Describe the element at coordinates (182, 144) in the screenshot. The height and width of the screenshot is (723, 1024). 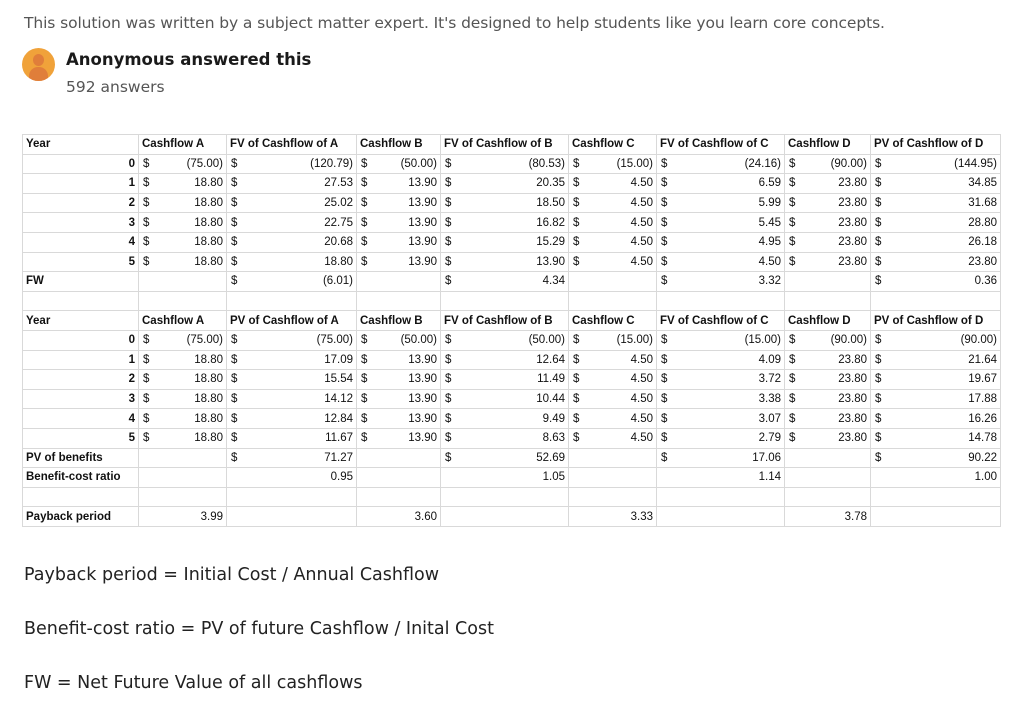
I see `column-header: Cashflow A` at that location.